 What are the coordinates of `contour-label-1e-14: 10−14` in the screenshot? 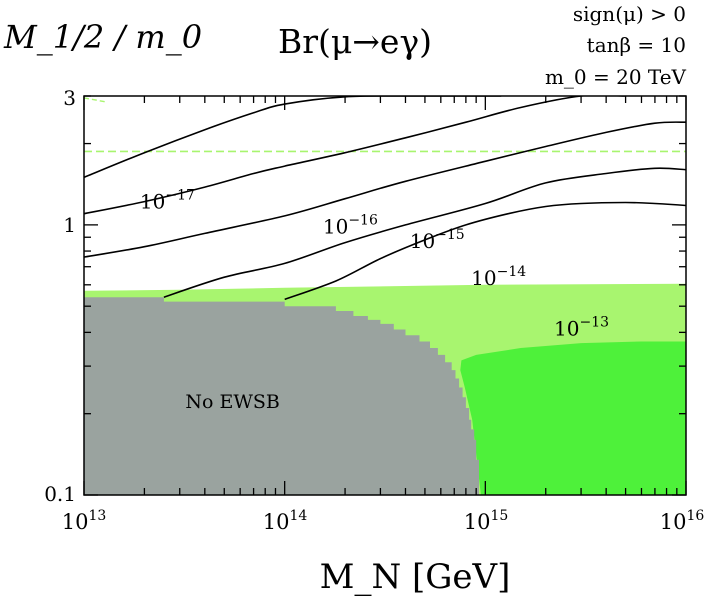 It's located at (498, 277).